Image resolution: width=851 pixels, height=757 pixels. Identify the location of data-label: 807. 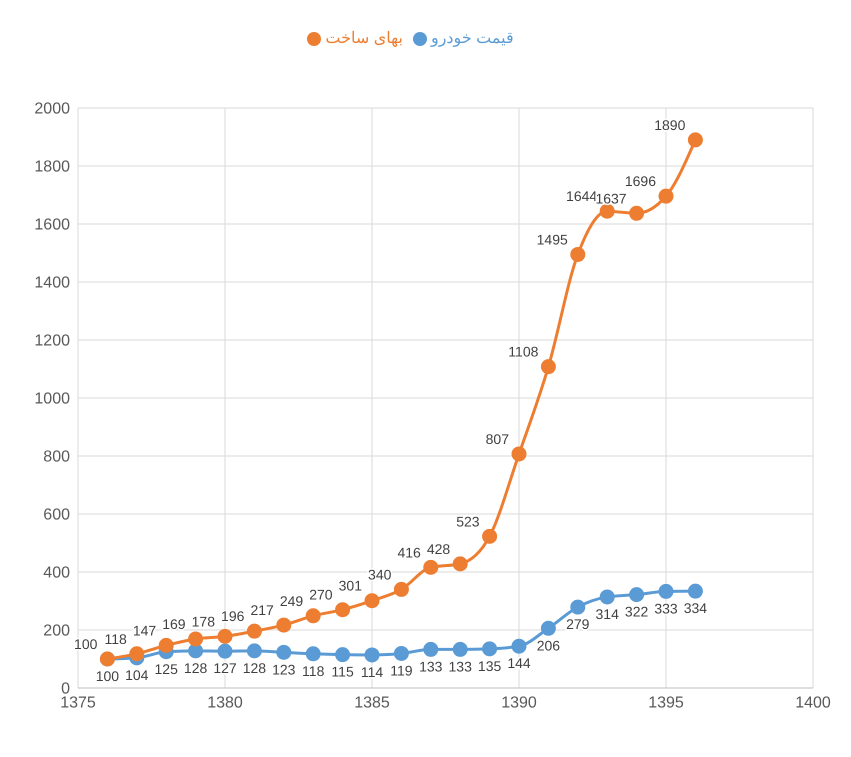
(498, 438).